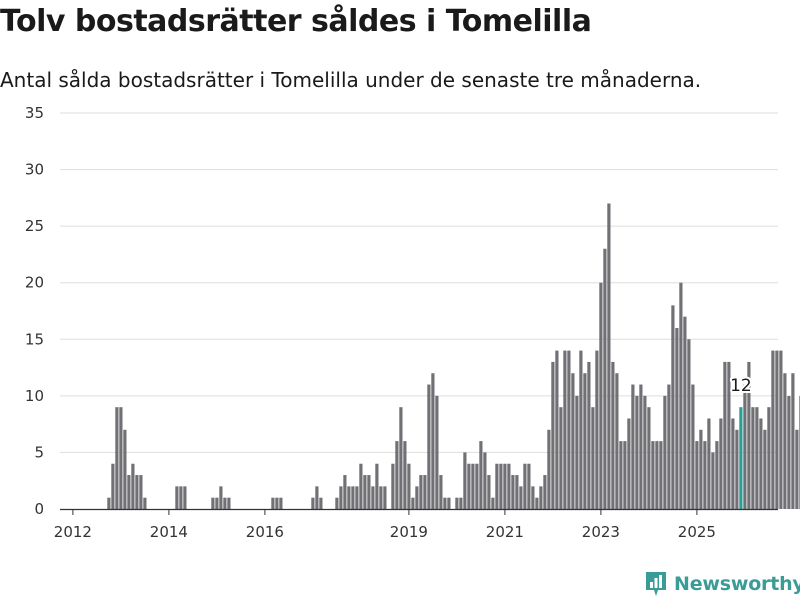 This screenshot has width=800, height=600. What do you see at coordinates (741, 458) in the screenshot?
I see `bar-highlight` at bounding box center [741, 458].